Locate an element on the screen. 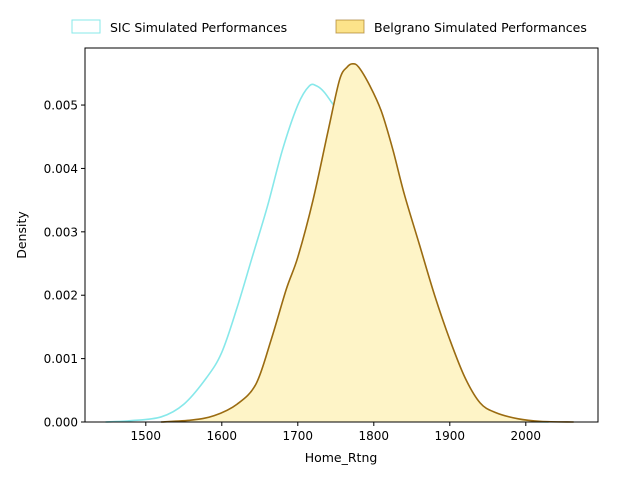 This screenshot has height=484, width=640. y-tick-label: 0.004 is located at coordinates (61, 169).